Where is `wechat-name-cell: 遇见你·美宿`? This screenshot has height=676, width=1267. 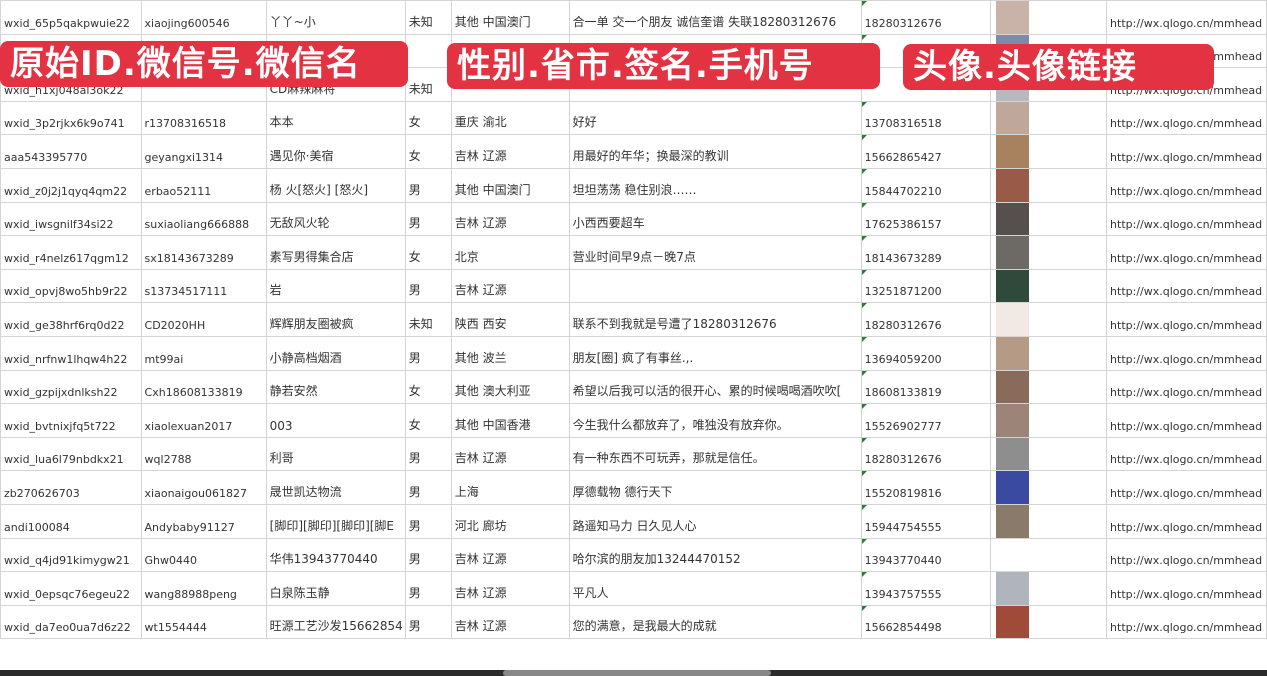
wechat-name-cell: 遇见你·美宿 is located at coordinates (335, 151).